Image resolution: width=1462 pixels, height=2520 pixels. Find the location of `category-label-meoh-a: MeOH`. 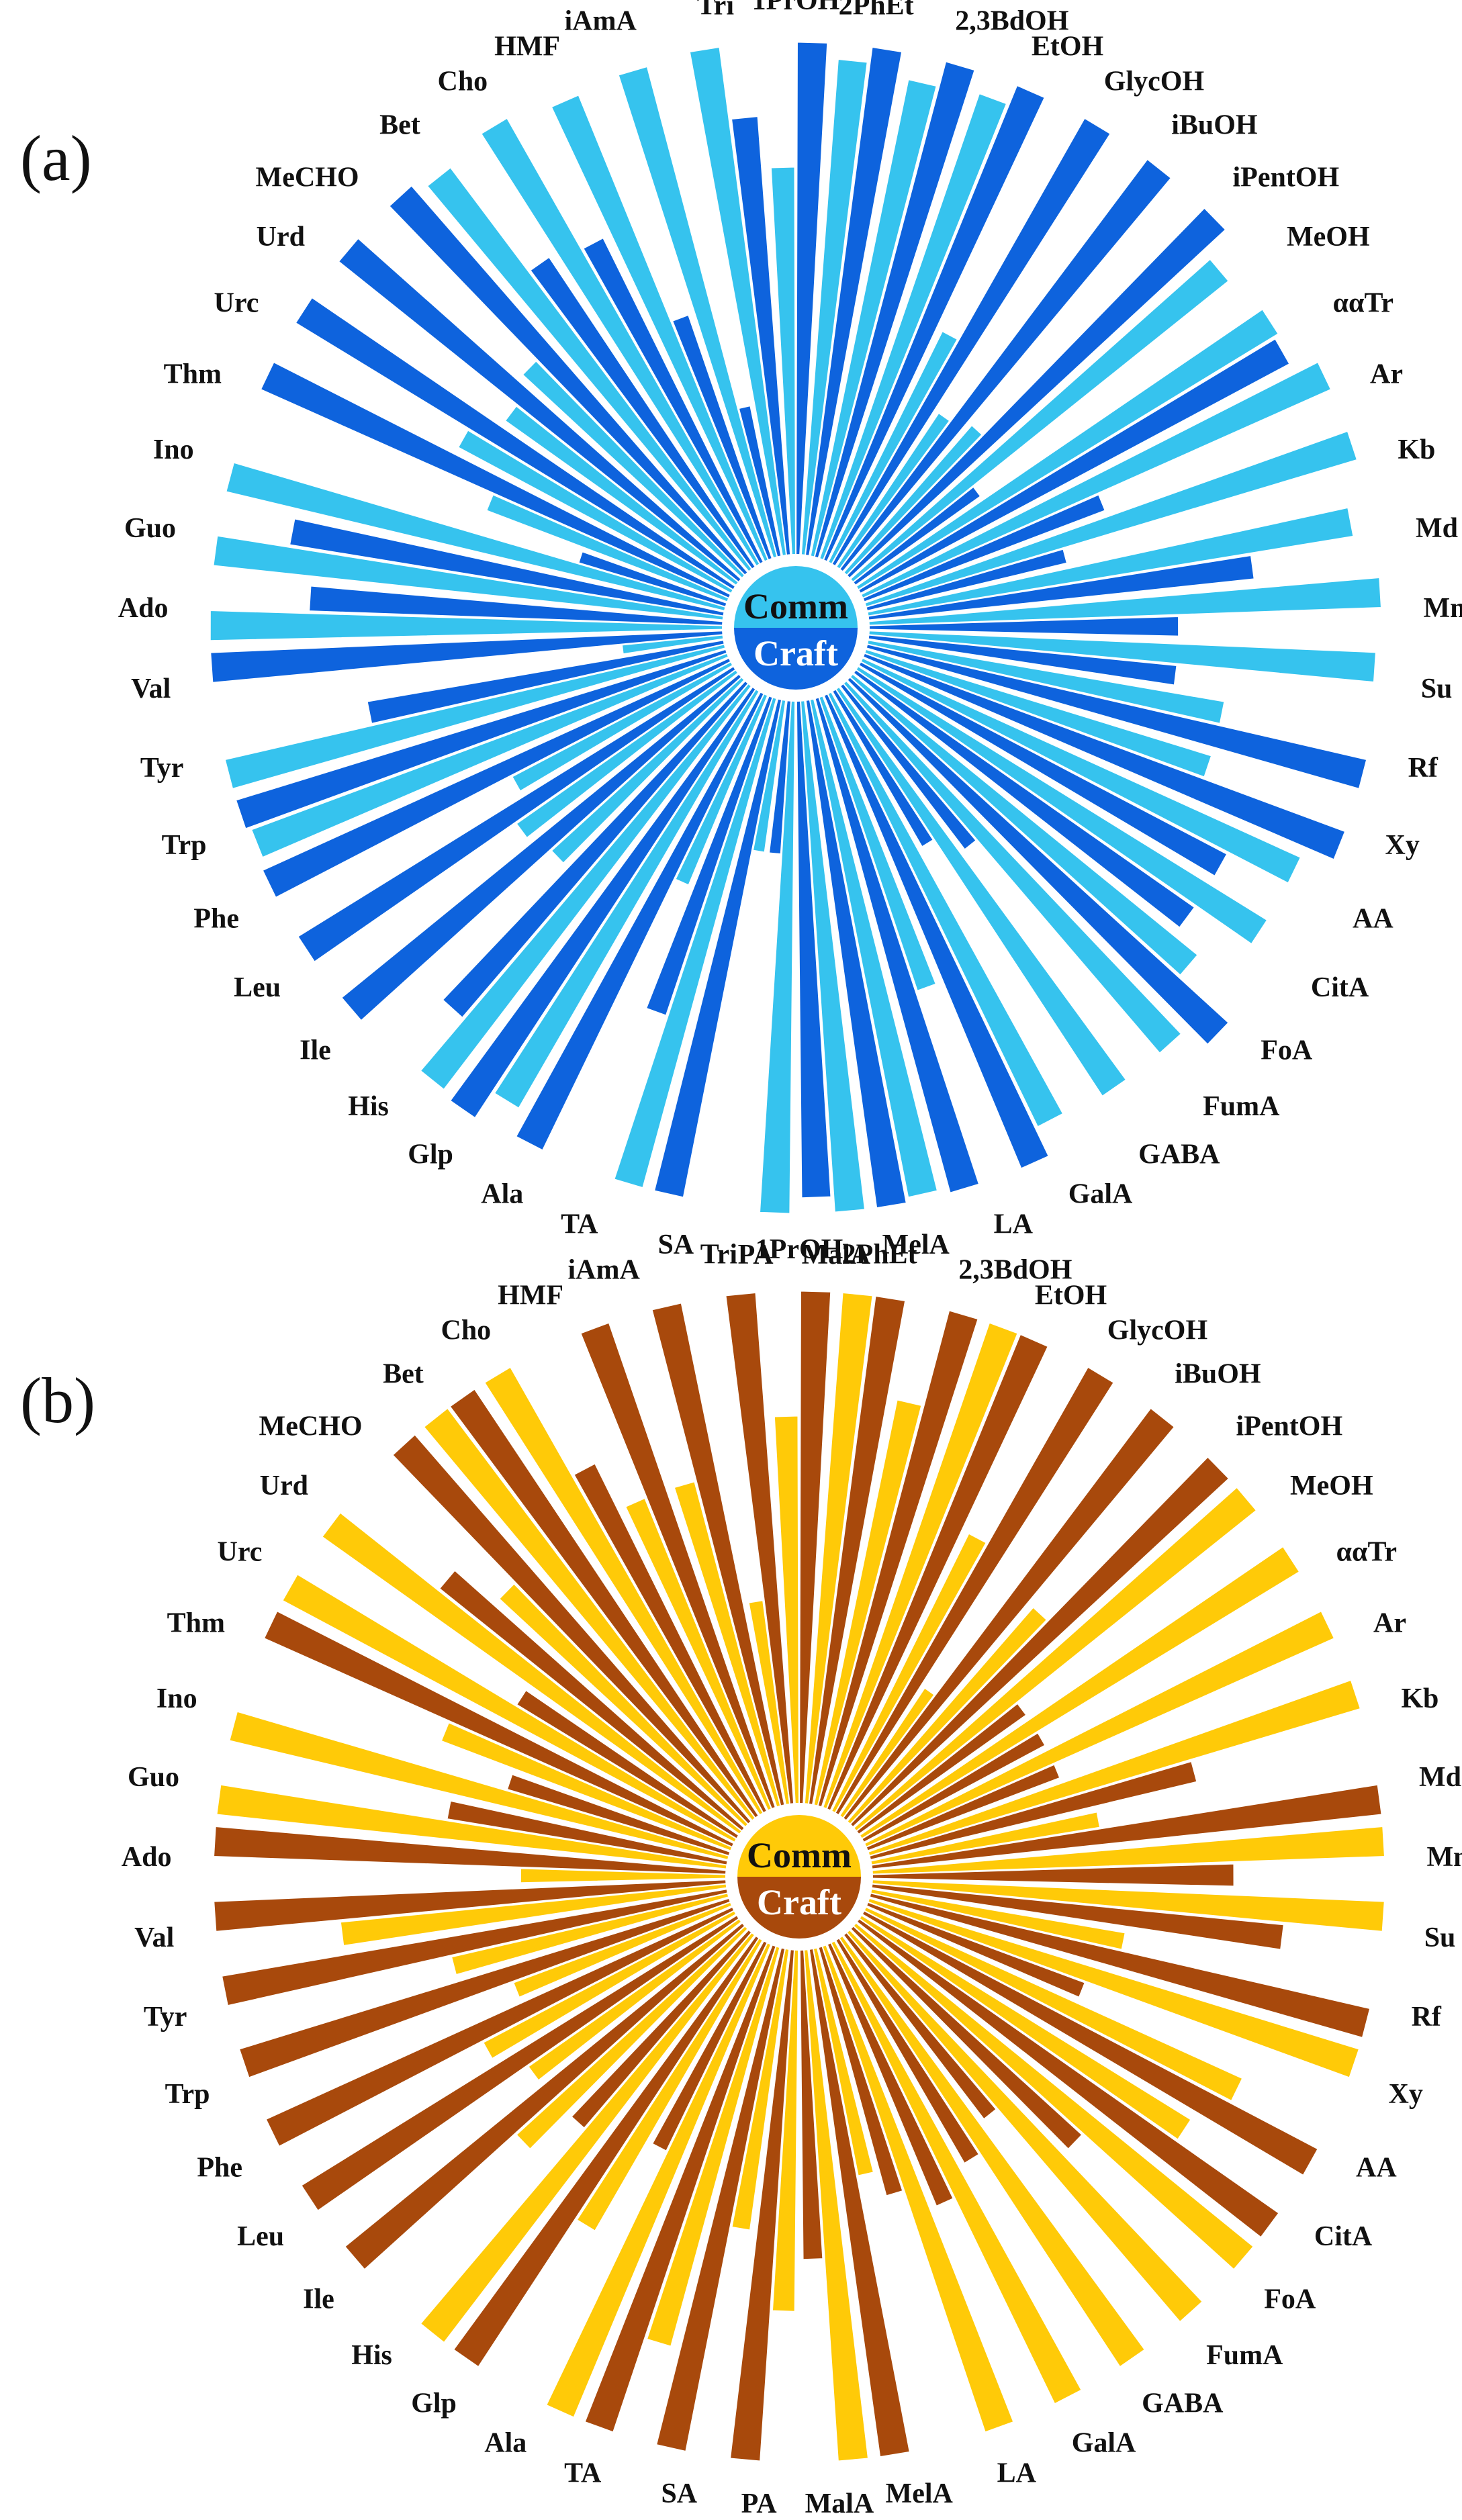

category-label-meoh-a: MeOH is located at coordinates (1328, 237).